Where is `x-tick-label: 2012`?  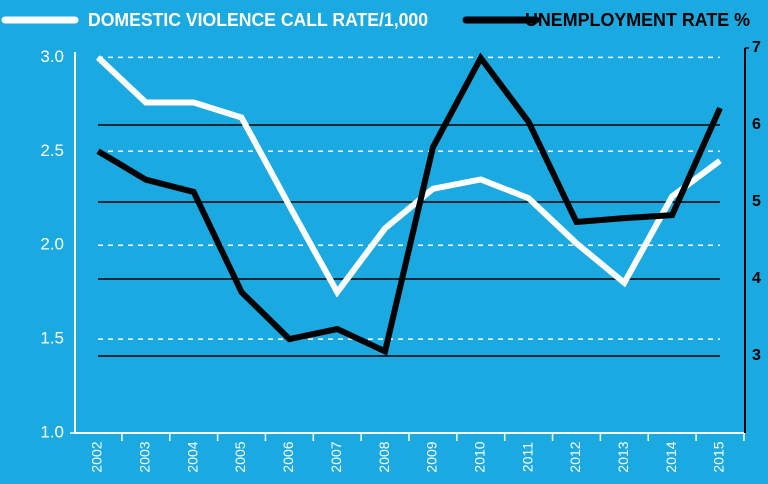
x-tick-label: 2012 is located at coordinates (575, 456).